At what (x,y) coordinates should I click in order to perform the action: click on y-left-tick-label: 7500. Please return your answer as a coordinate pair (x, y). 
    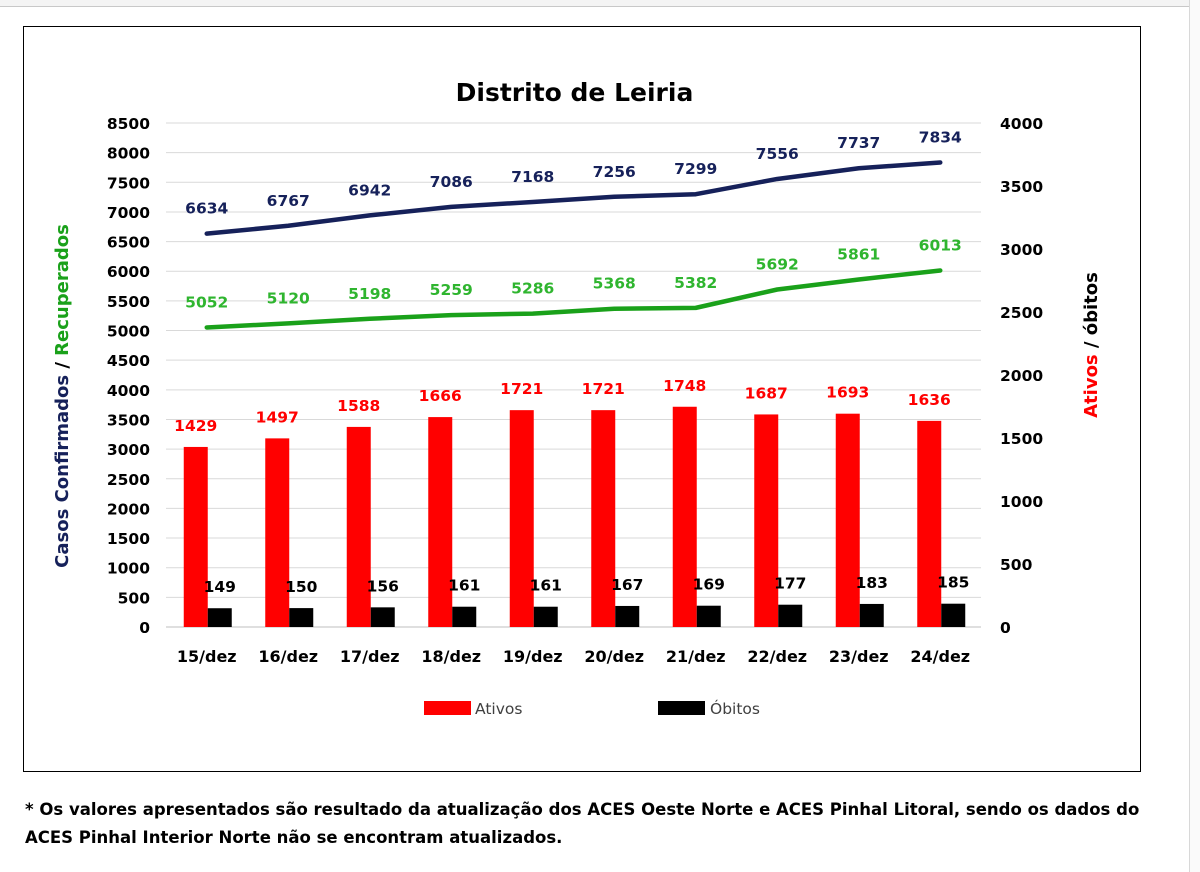
    Looking at the image, I should click on (128, 183).